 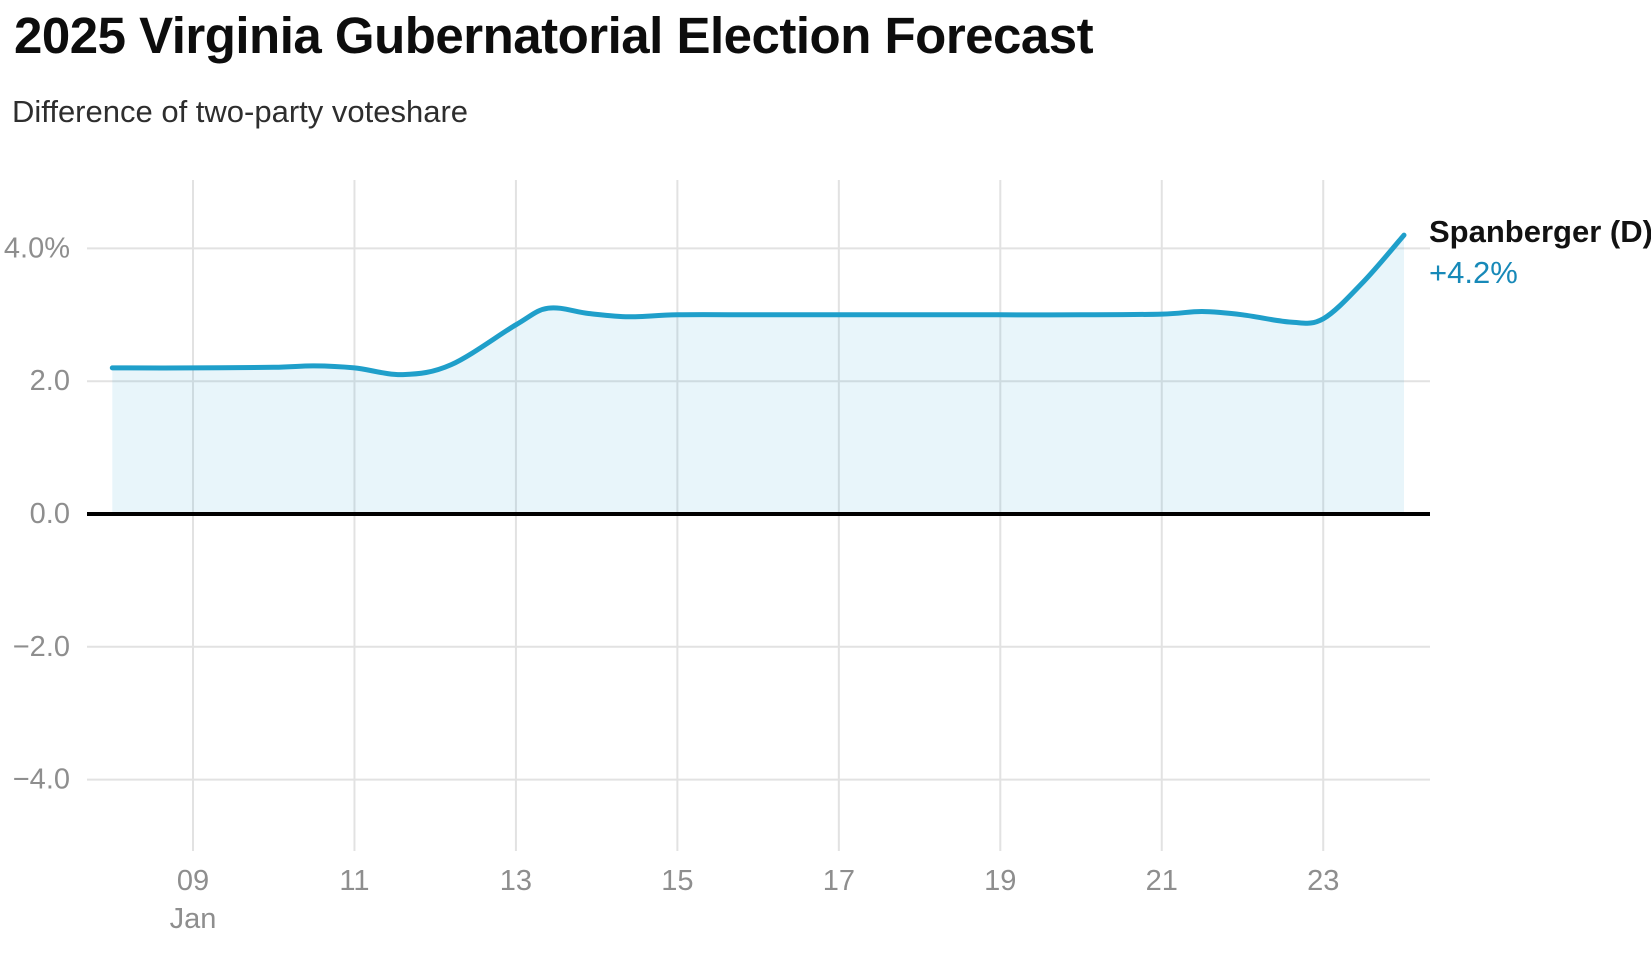 I want to click on series-name-label: Spanberger (D), so click(x=1540, y=231).